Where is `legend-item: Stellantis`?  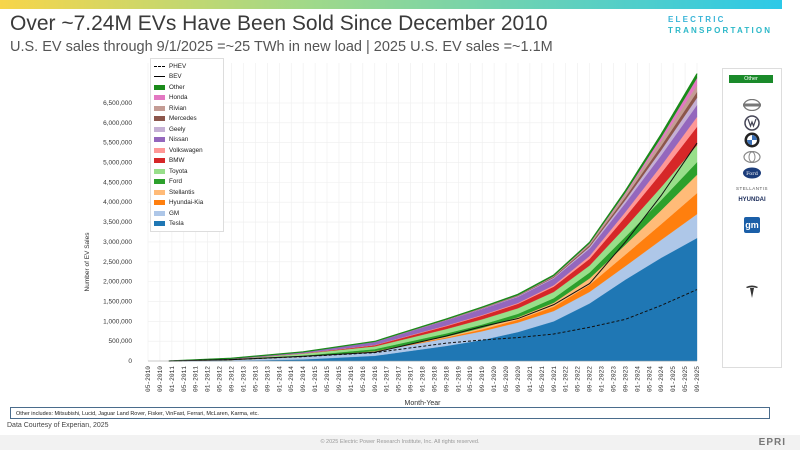
legend-item: Stellantis is located at coordinates (187, 192).